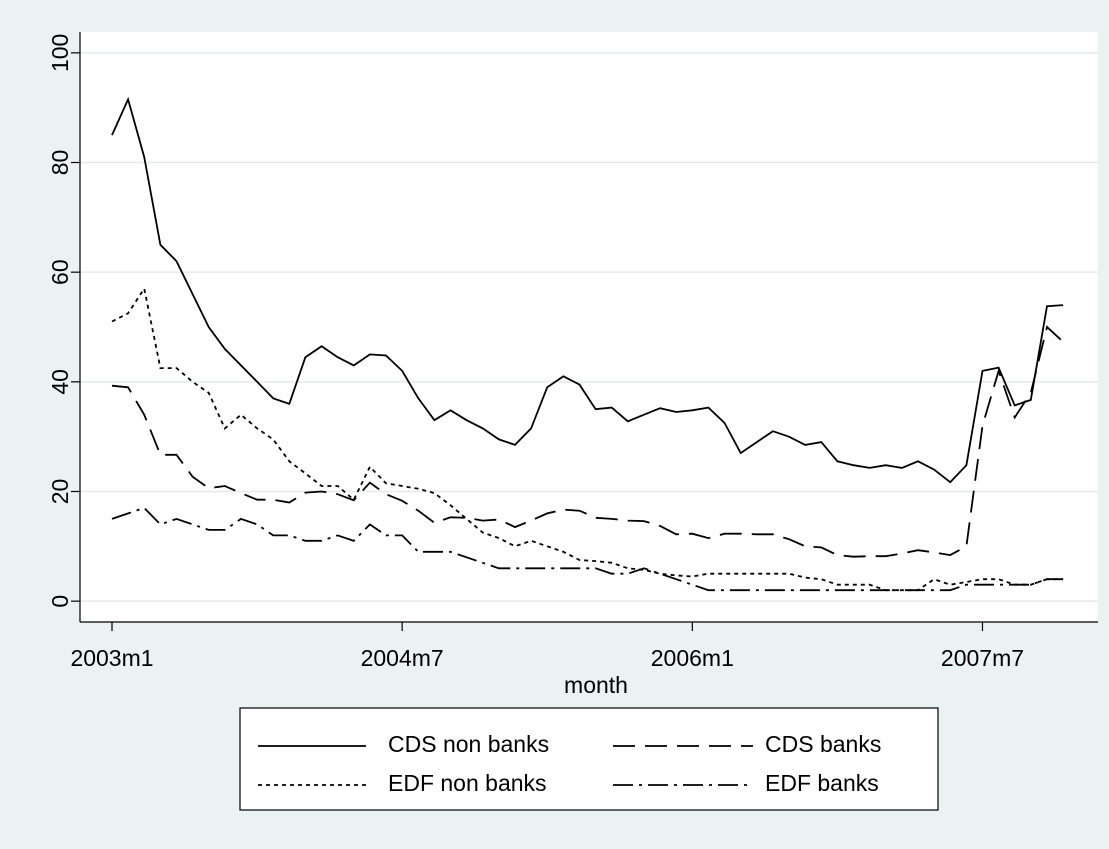 This screenshot has height=849, width=1109. What do you see at coordinates (692, 658) in the screenshot?
I see `x-tick-label: 2006m1` at bounding box center [692, 658].